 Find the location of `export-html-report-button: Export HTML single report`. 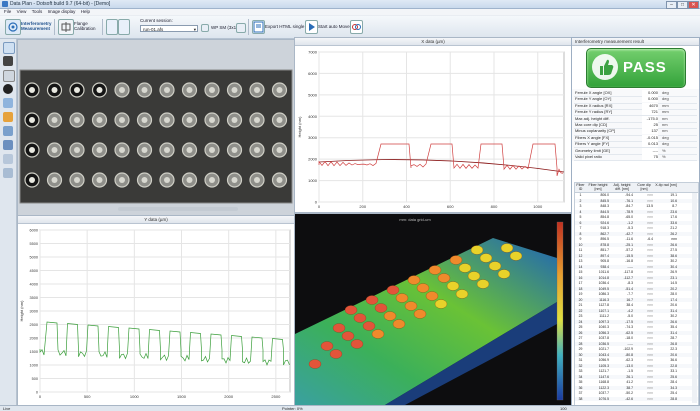

export-html-report-button: Export HTML single report is located at coordinates (291, 26).